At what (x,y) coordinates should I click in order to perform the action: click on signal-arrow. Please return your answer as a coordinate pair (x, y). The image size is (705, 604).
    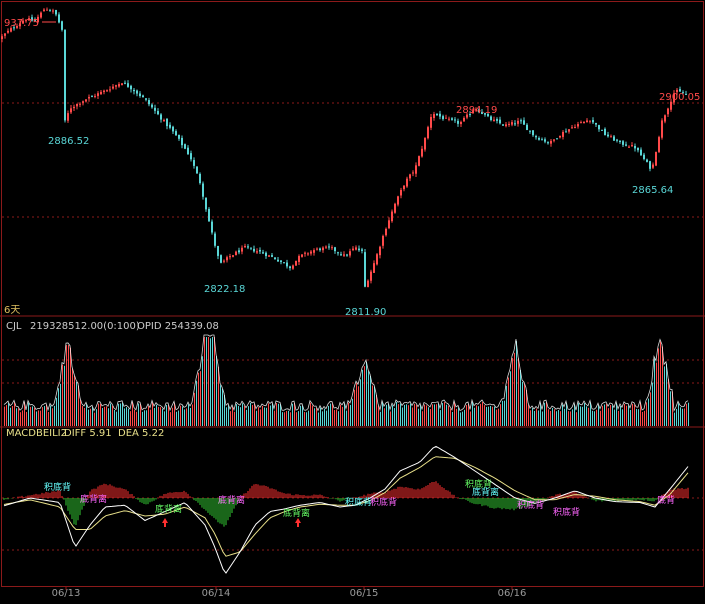
    Looking at the image, I should click on (165, 522).